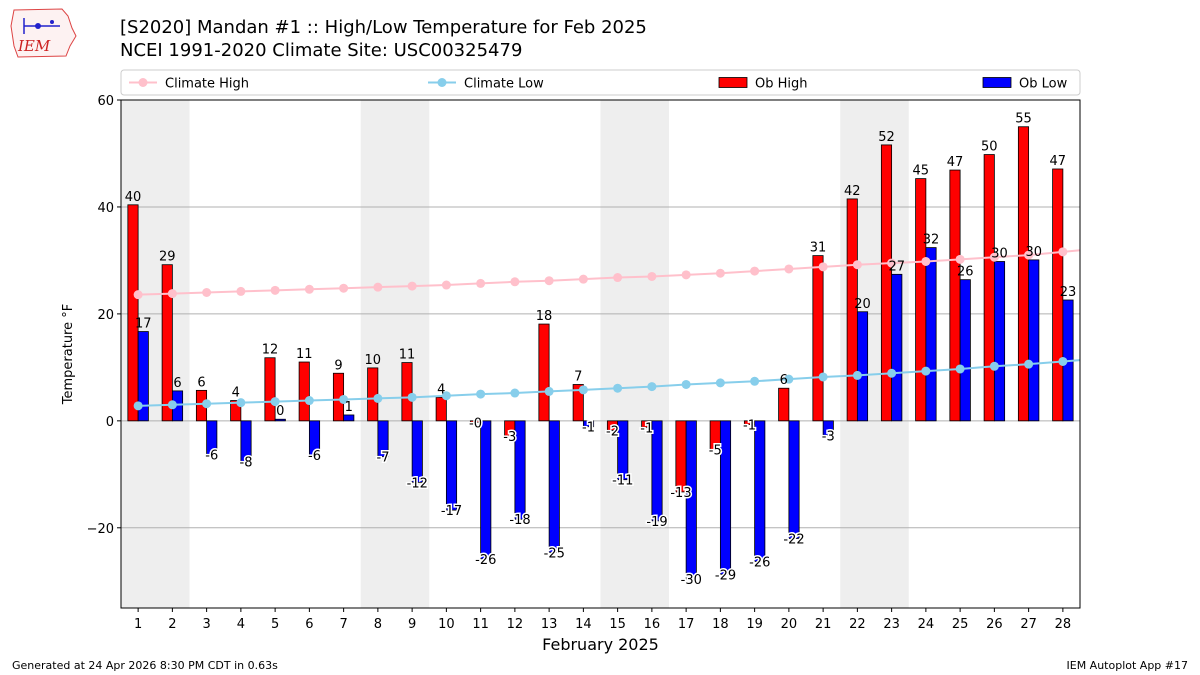 The width and height of the screenshot is (1200, 675). I want to click on ob-high-label: 29, so click(167, 257).